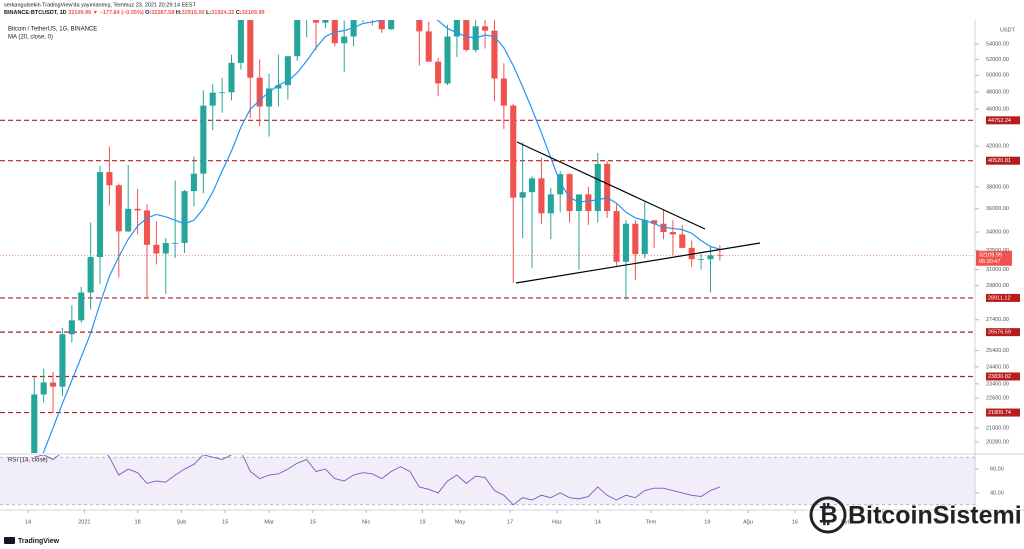  What do you see at coordinates (989, 262) in the screenshot?
I see `countdown: 06:30:47` at bounding box center [989, 262].